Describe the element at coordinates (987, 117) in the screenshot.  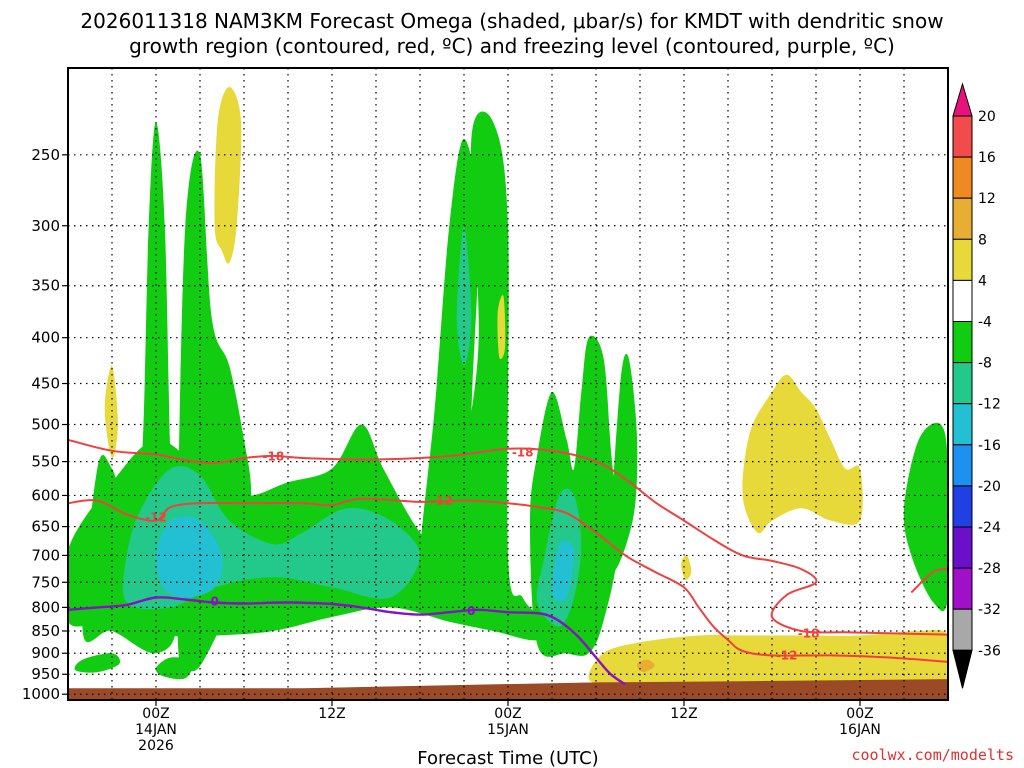
I see `colorbar-label: 20` at that location.